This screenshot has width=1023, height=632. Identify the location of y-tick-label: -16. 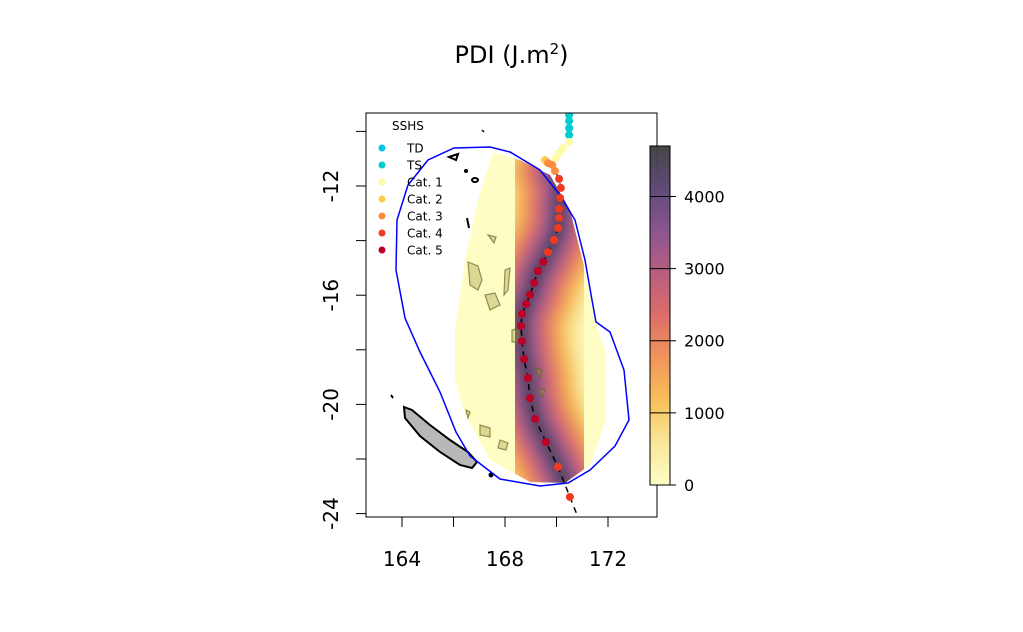
(331, 295).